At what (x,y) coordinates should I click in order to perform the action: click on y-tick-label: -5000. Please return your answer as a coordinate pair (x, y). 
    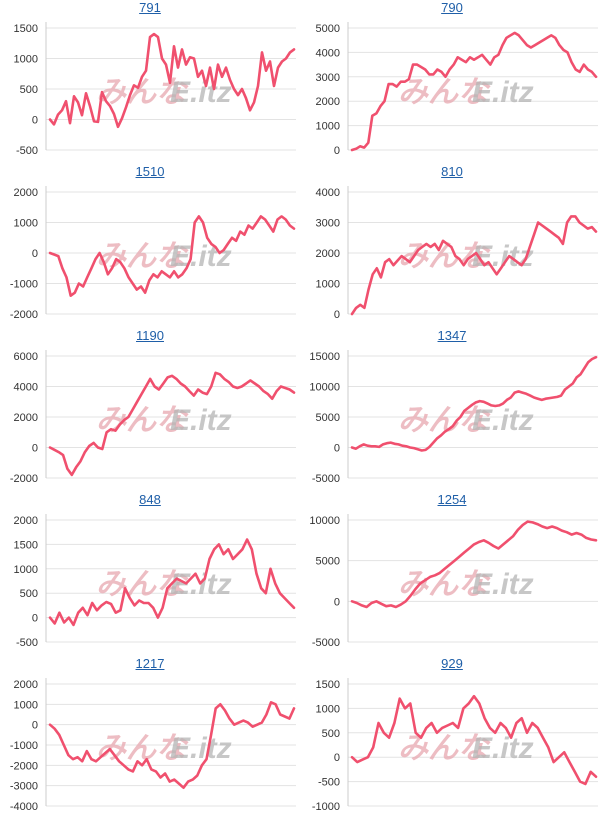
    Looking at the image, I should click on (326, 479).